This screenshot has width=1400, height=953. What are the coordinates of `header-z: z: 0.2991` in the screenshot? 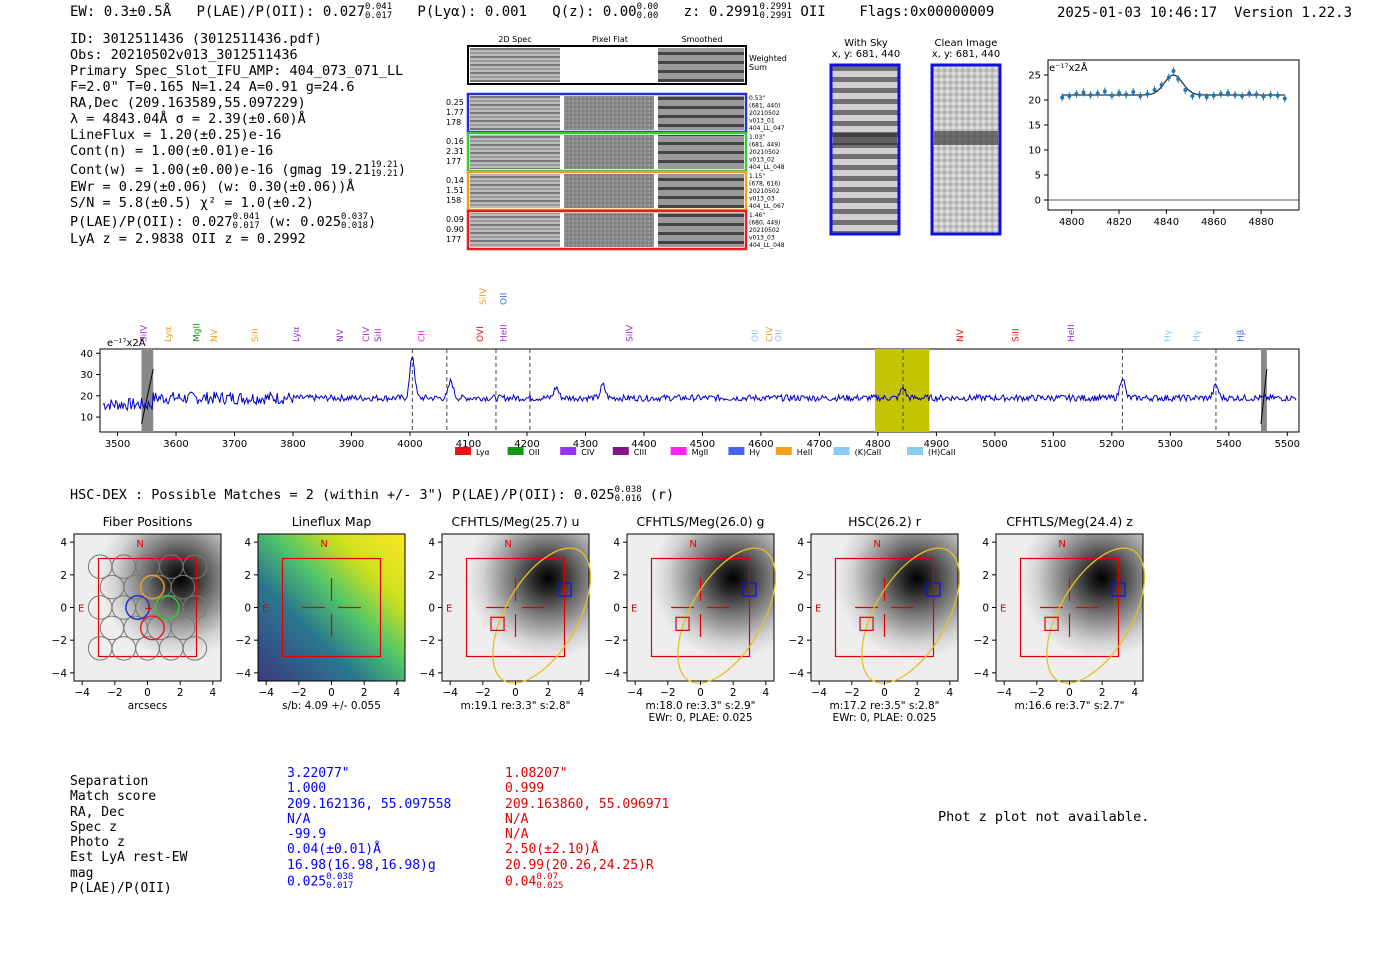 It's located at (721, 12).